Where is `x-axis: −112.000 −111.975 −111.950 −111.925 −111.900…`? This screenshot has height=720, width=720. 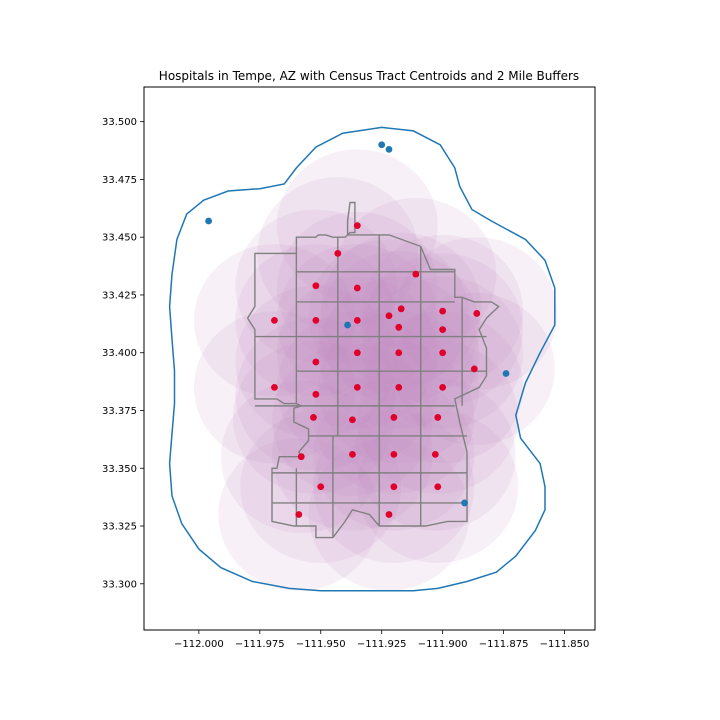
x-axis: −112.000 −111.975 −111.950 −111.925 −111.900… is located at coordinates (381, 640).